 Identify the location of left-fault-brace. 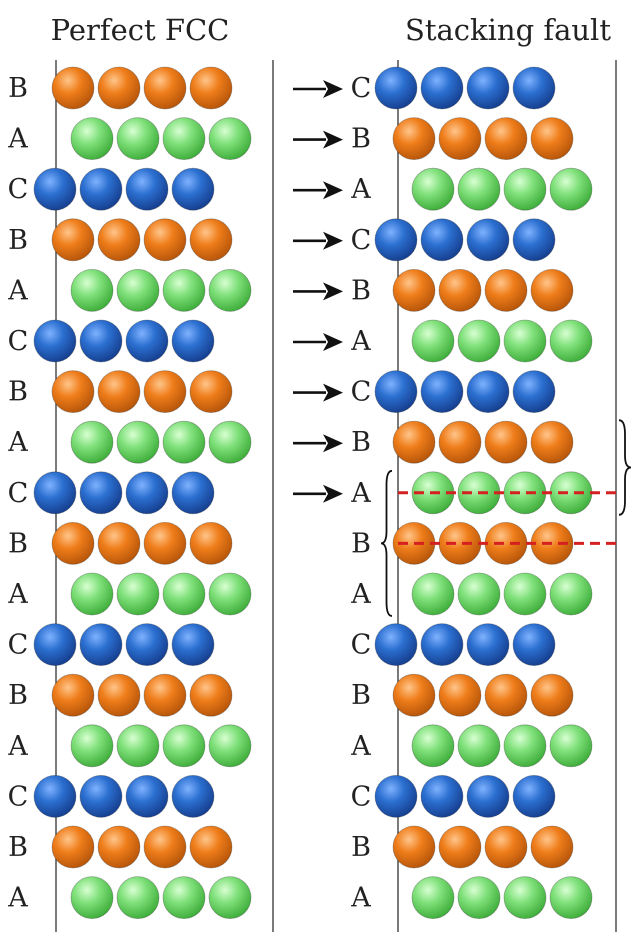
(386, 543).